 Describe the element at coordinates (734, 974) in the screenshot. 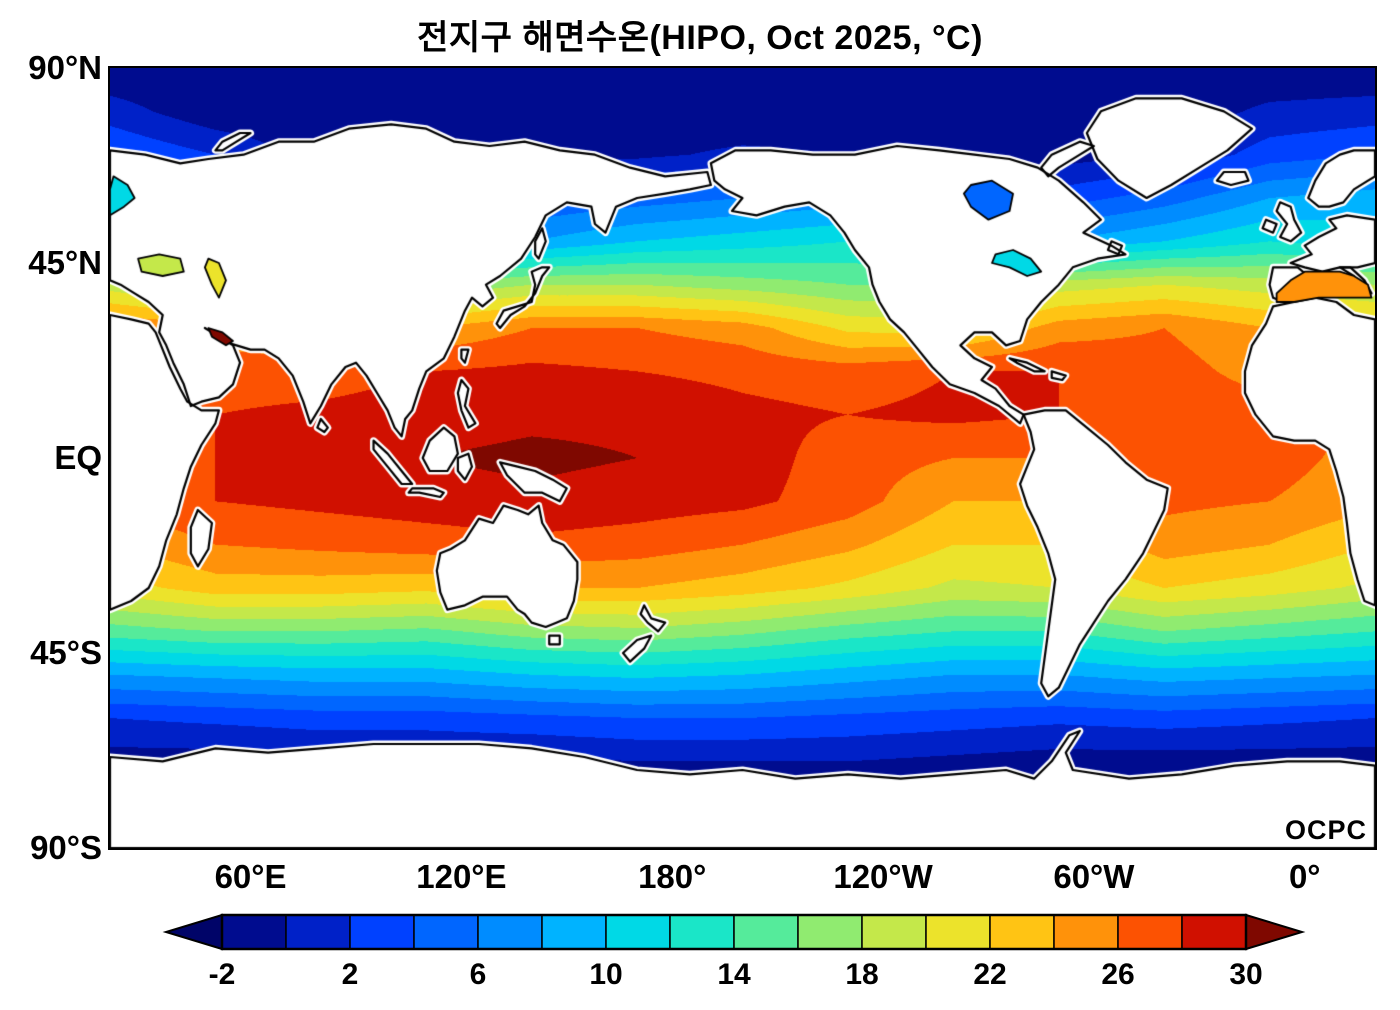

I see `colorbar-tick-label: 14` at that location.